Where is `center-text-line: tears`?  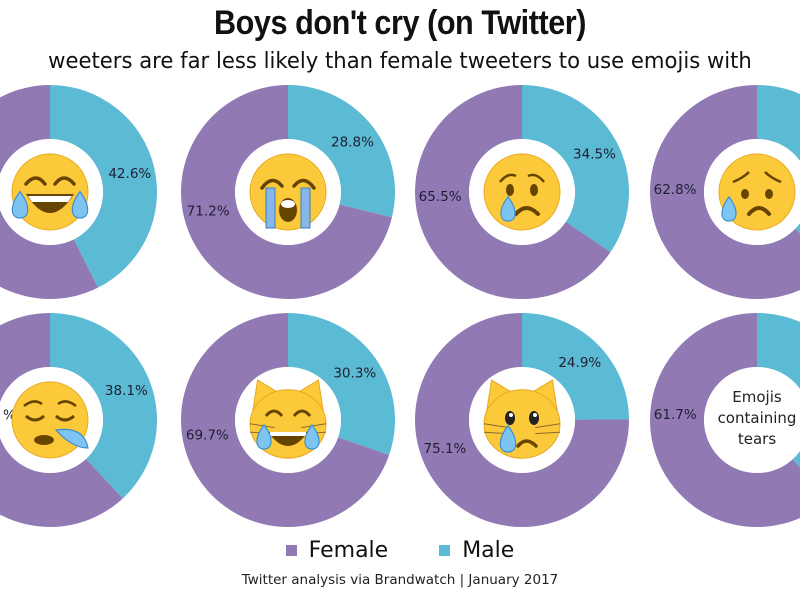 center-text-line: tears is located at coordinates (757, 439).